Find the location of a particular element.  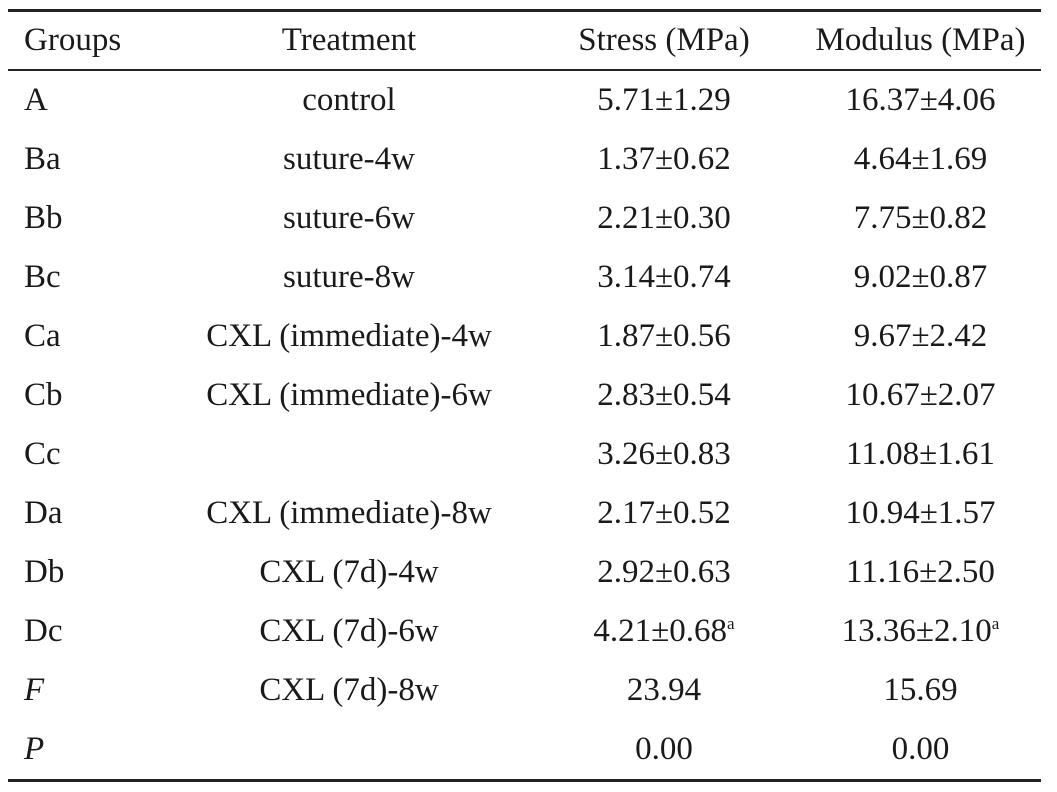

cell-modulus-text: 15.69 is located at coordinates (920, 690).